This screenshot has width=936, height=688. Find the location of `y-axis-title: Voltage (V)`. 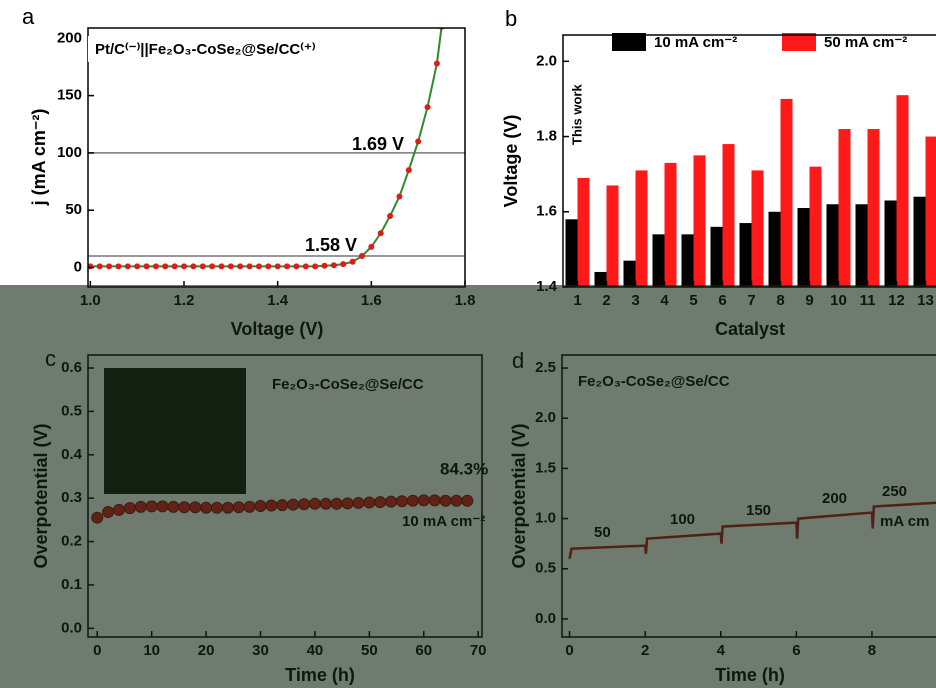

y-axis-title: Voltage (V) is located at coordinates (511, 161).